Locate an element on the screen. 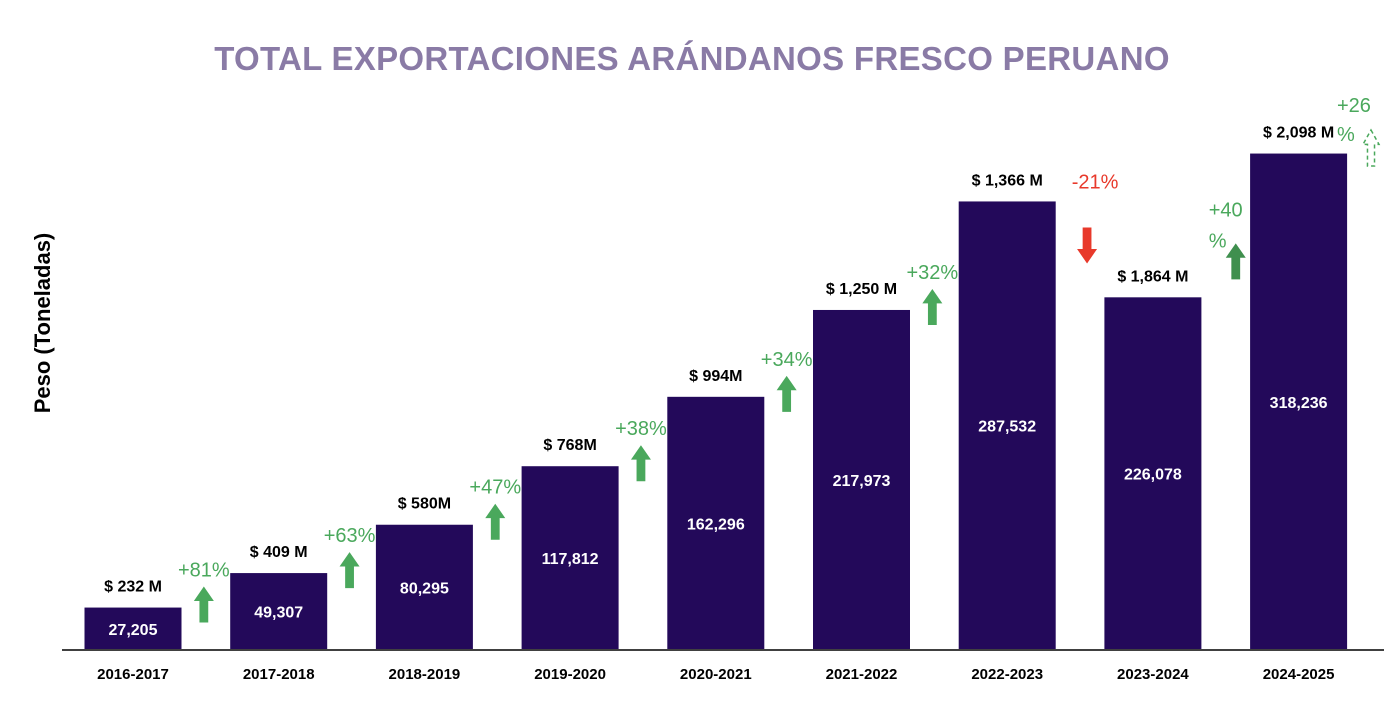 The width and height of the screenshot is (1384, 710). x-tick-label: 2024-2025 is located at coordinates (1299, 674).